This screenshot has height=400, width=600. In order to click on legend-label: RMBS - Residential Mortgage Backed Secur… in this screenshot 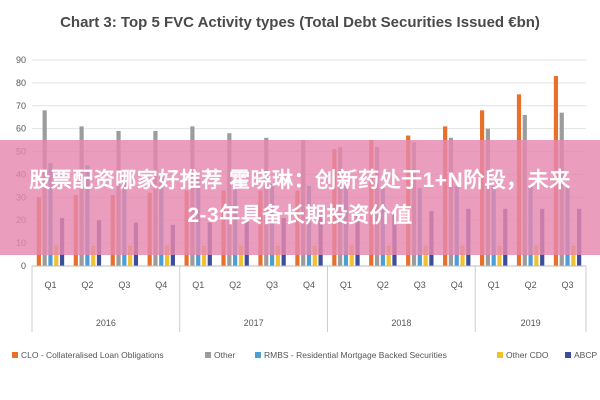, I will do `click(355, 355)`.